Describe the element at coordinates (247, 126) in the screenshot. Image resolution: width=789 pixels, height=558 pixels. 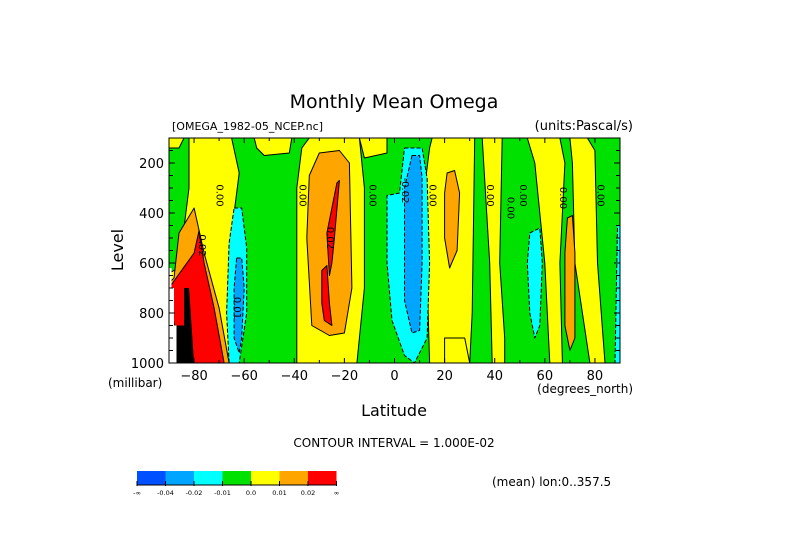
I see `file-label: [OMEGA_1982-05_NCEP.nc]` at that location.